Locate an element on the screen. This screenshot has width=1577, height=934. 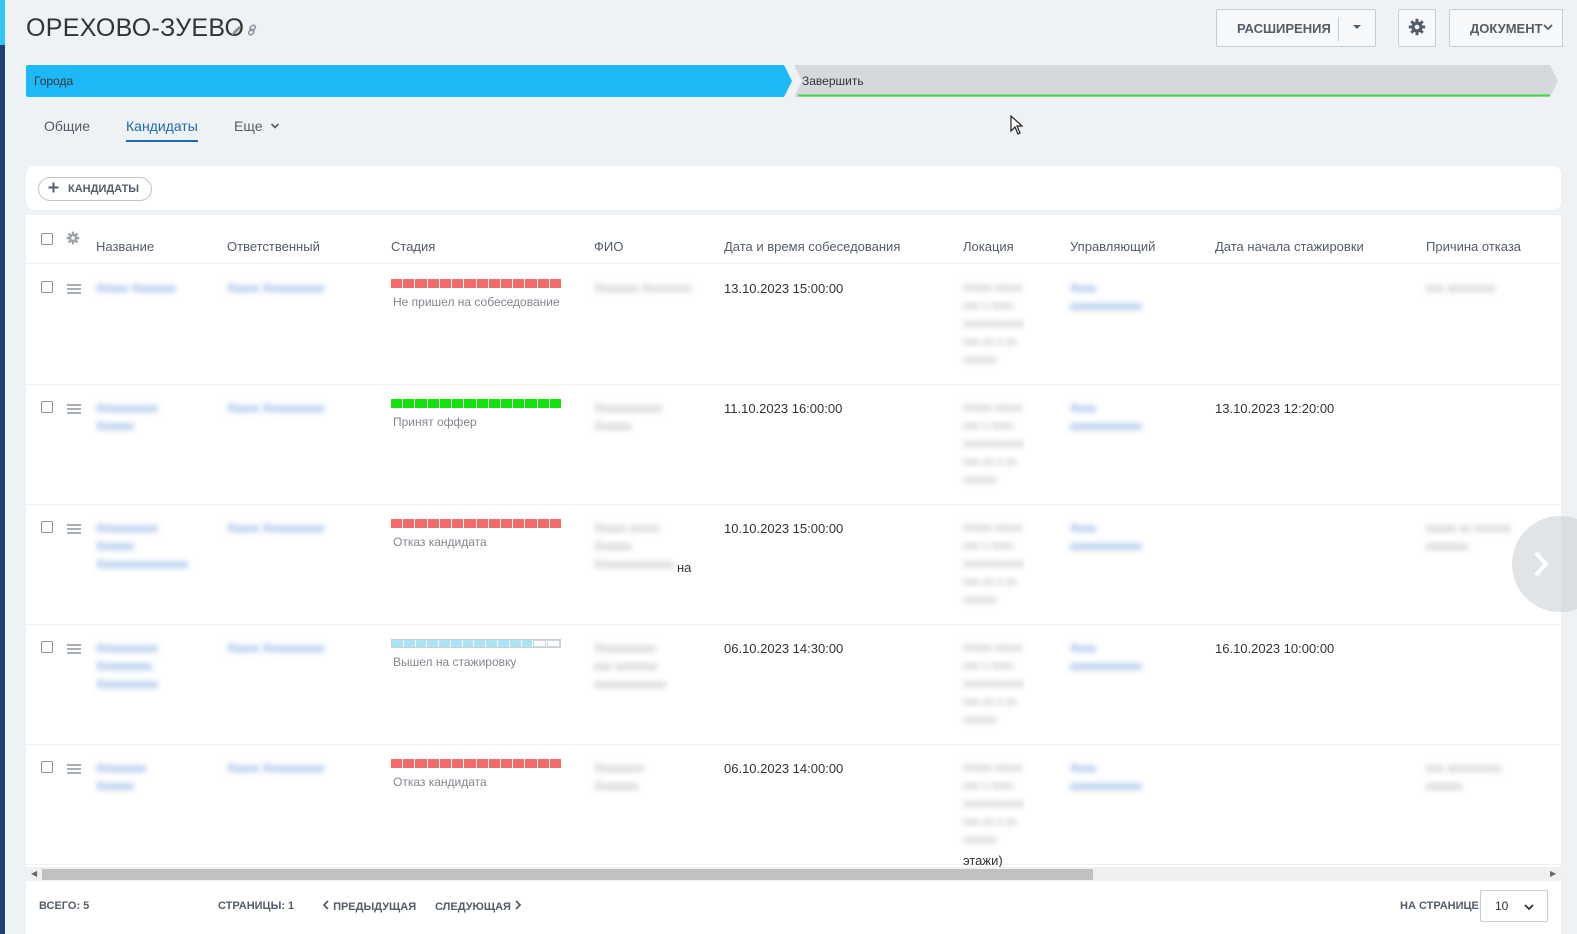
fio-line: ххх ххххххх is located at coordinates (626, 666).